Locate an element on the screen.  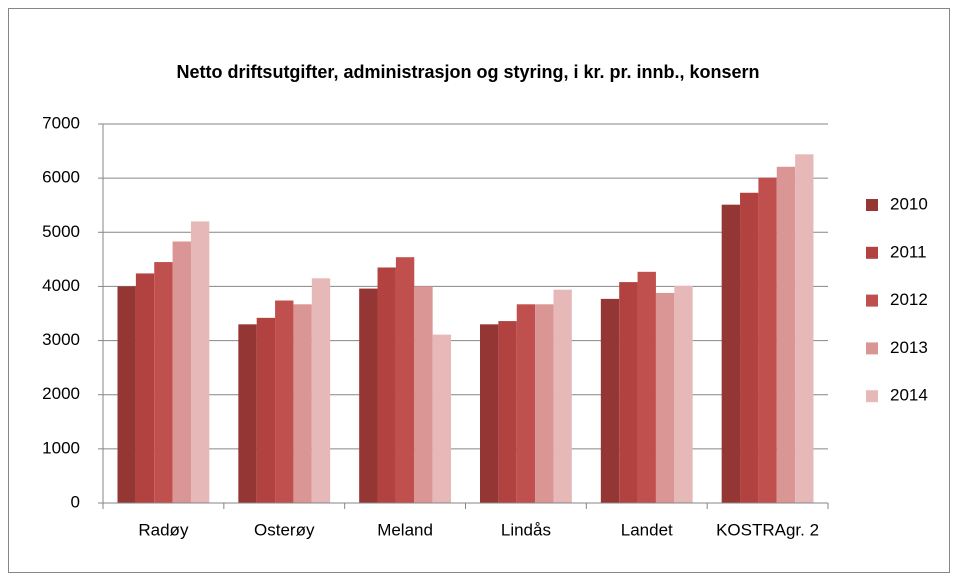
x-tick-label: Meland is located at coordinates (405, 529).